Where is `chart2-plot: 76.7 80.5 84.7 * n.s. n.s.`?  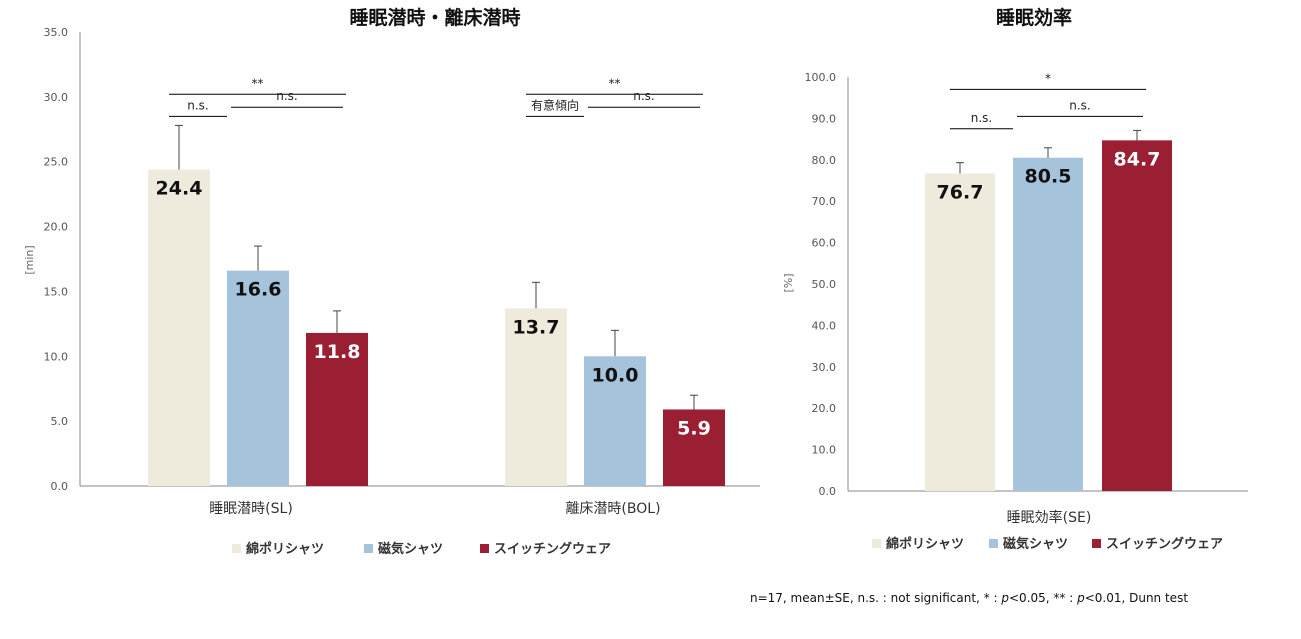
chart2-plot: 76.7 80.5 84.7 * n.s. n.s. is located at coordinates (1048, 281).